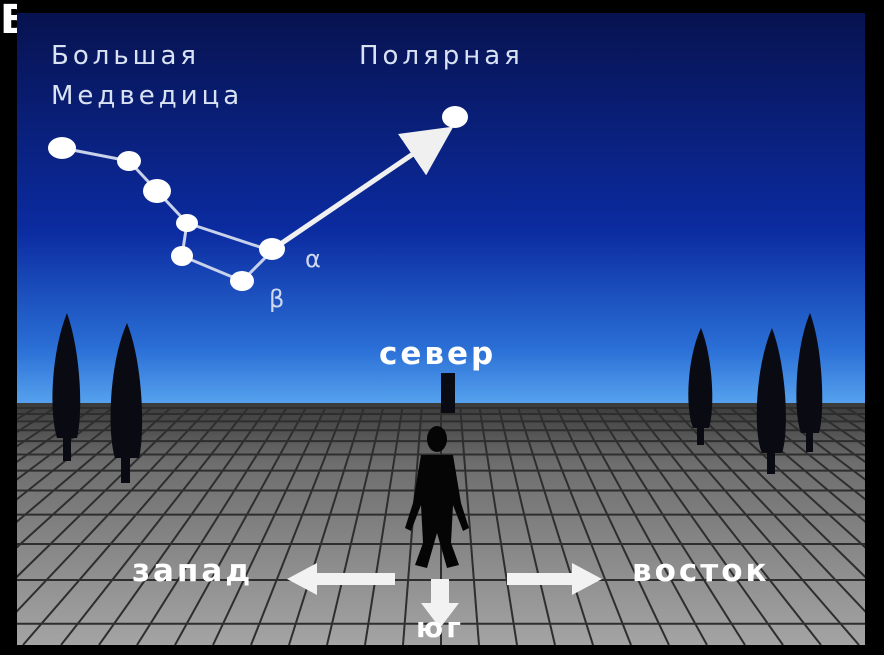 Image resolution: width=884 pixels, height=655 pixels. Describe the element at coordinates (242, 281) in the screenshot. I see `star-beta` at that location.